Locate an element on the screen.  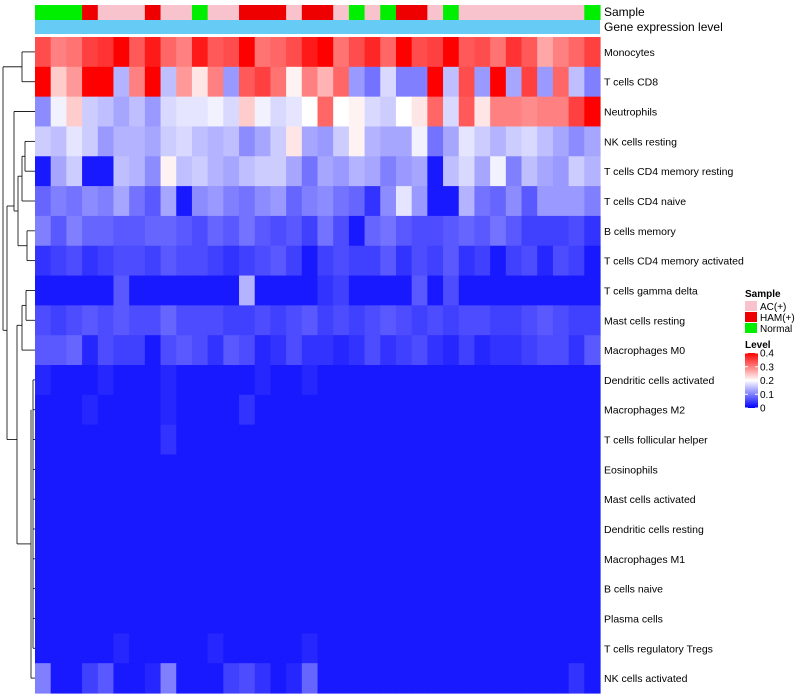
row-label: Eosinophils is located at coordinates (631, 470).